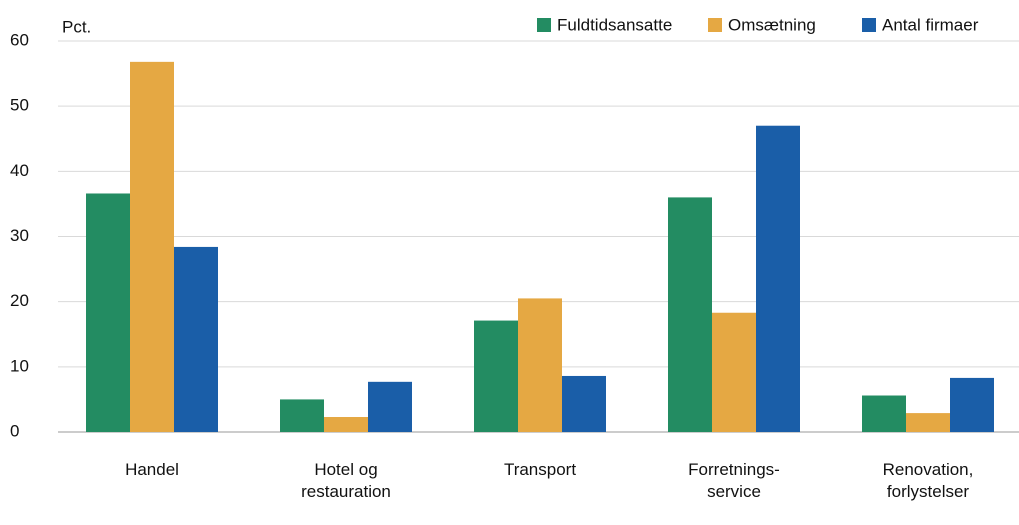 The height and width of the screenshot is (525, 1019). Describe the element at coordinates (19, 365) in the screenshot. I see `y-tick-label: 10` at that location.